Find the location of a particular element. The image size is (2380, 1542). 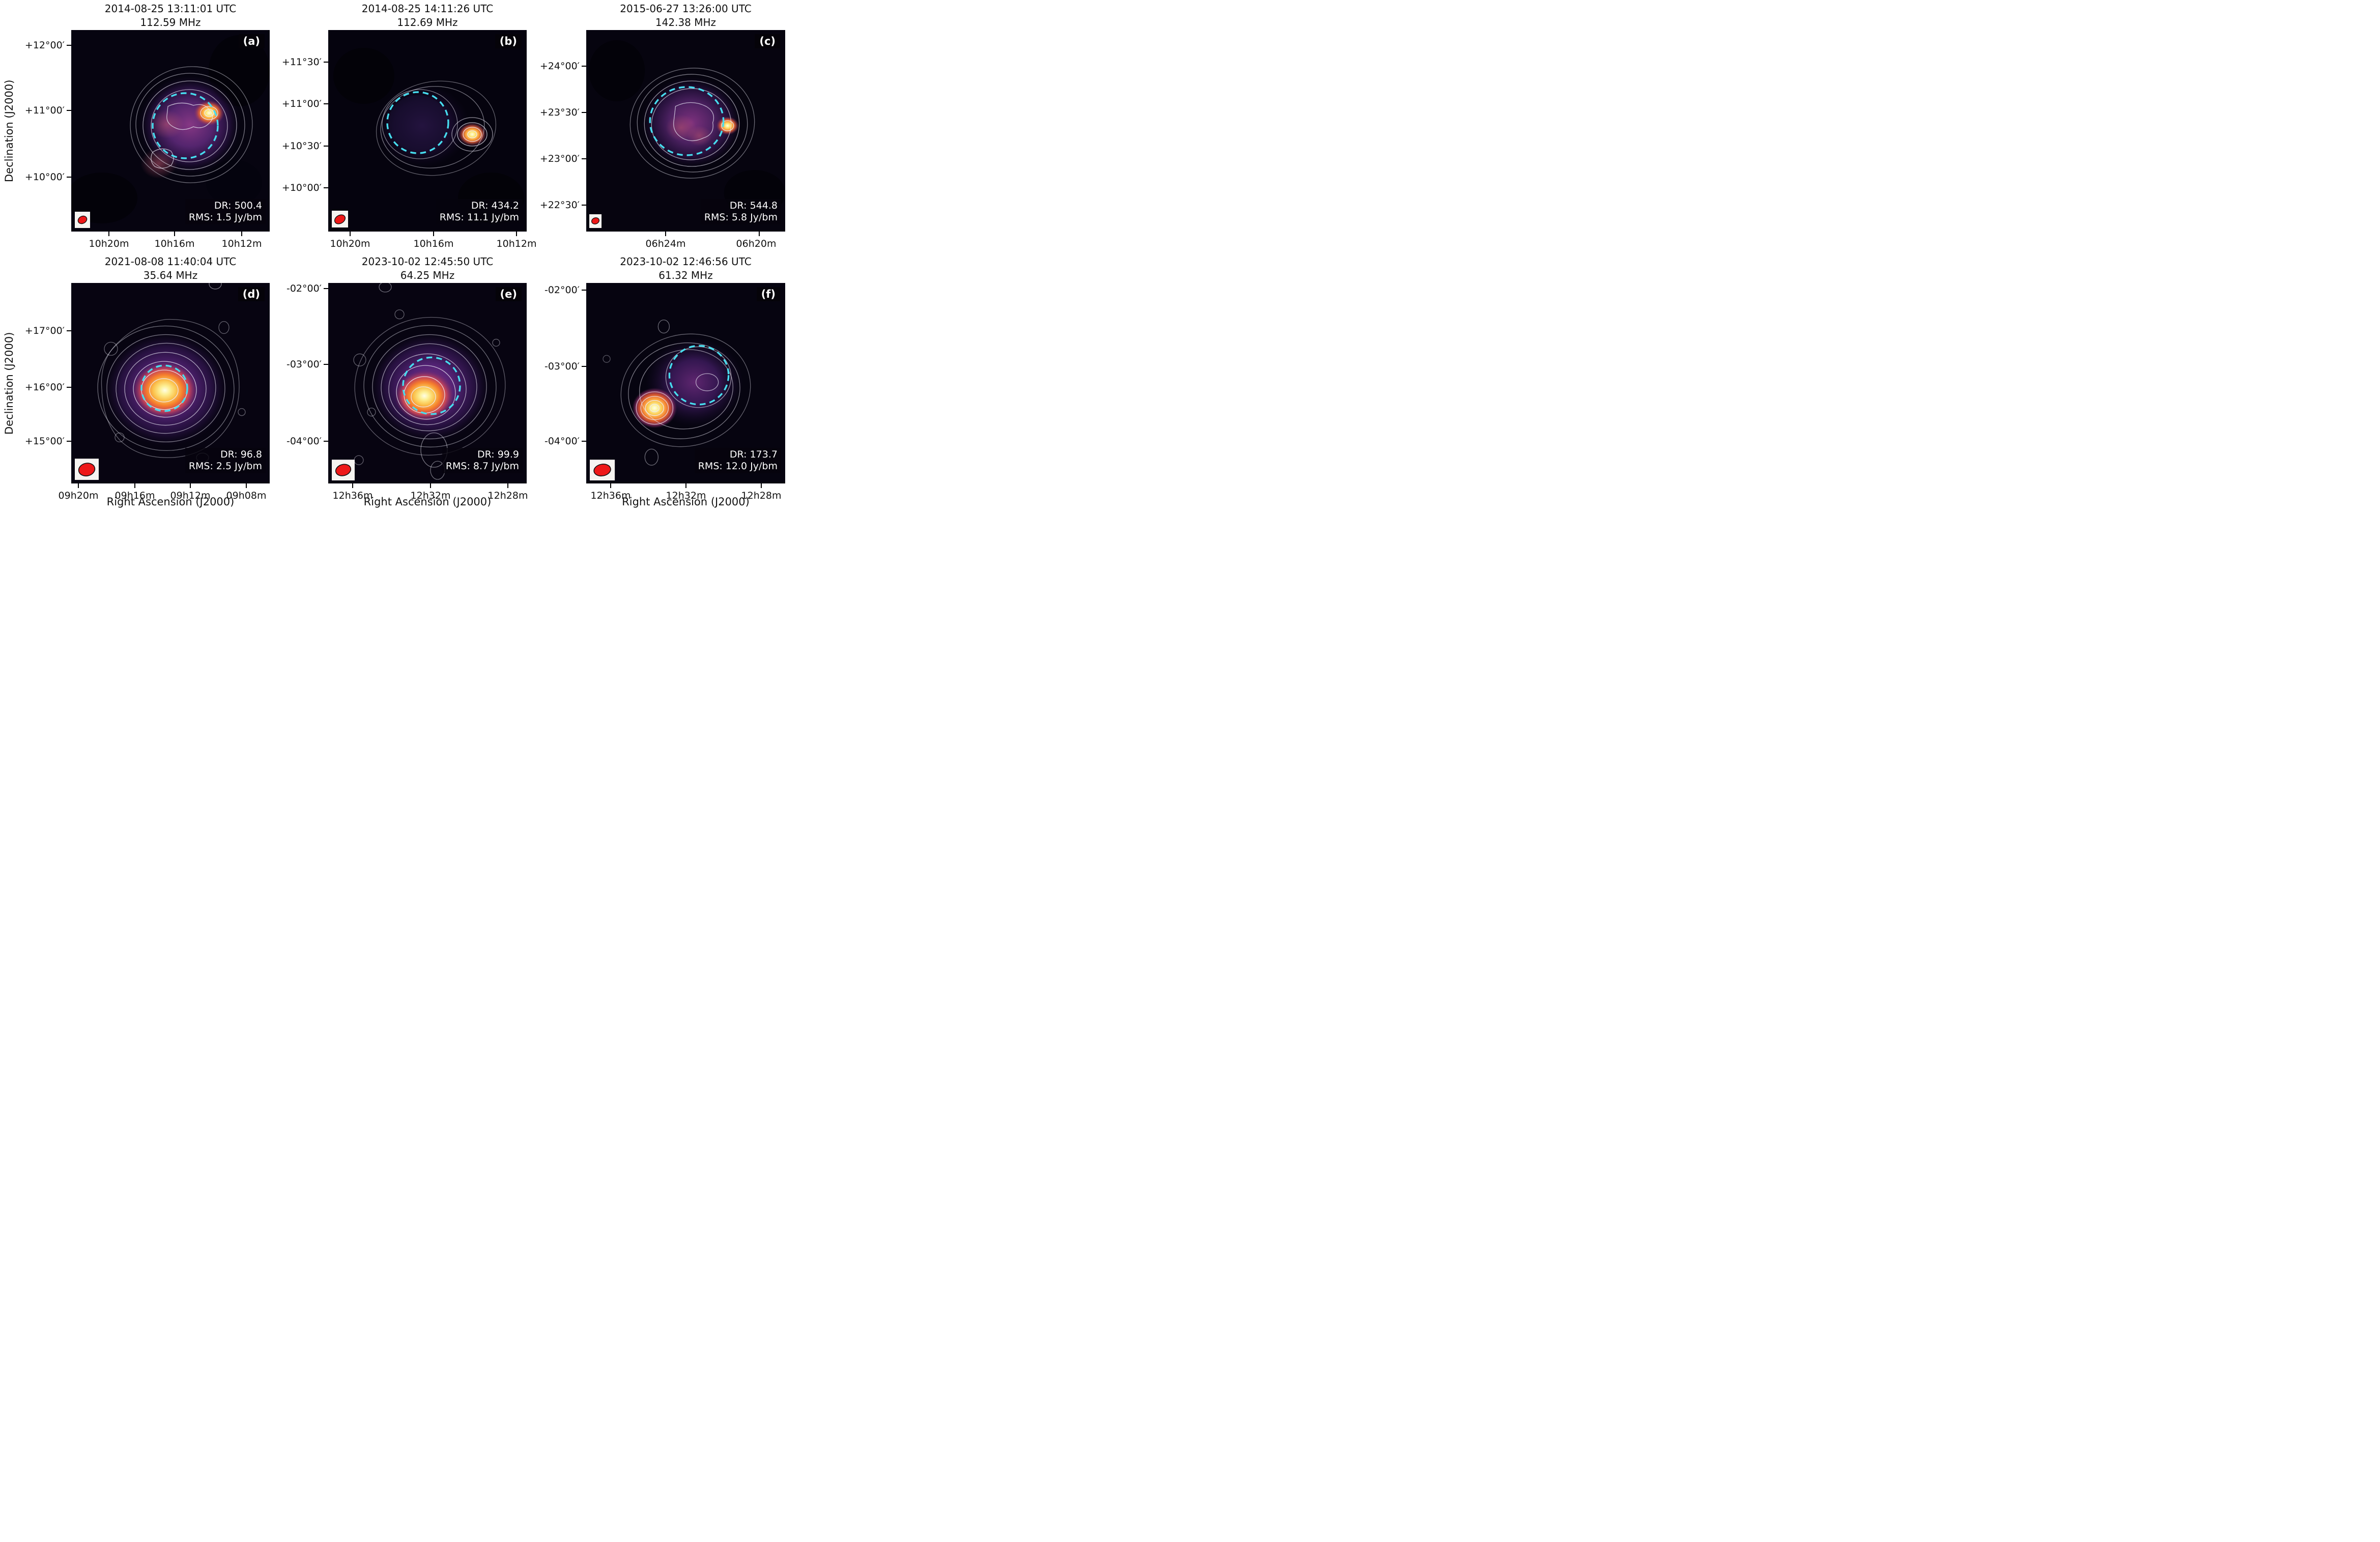

panel-b-title-frequency: 112.69 MHz is located at coordinates (428, 22).